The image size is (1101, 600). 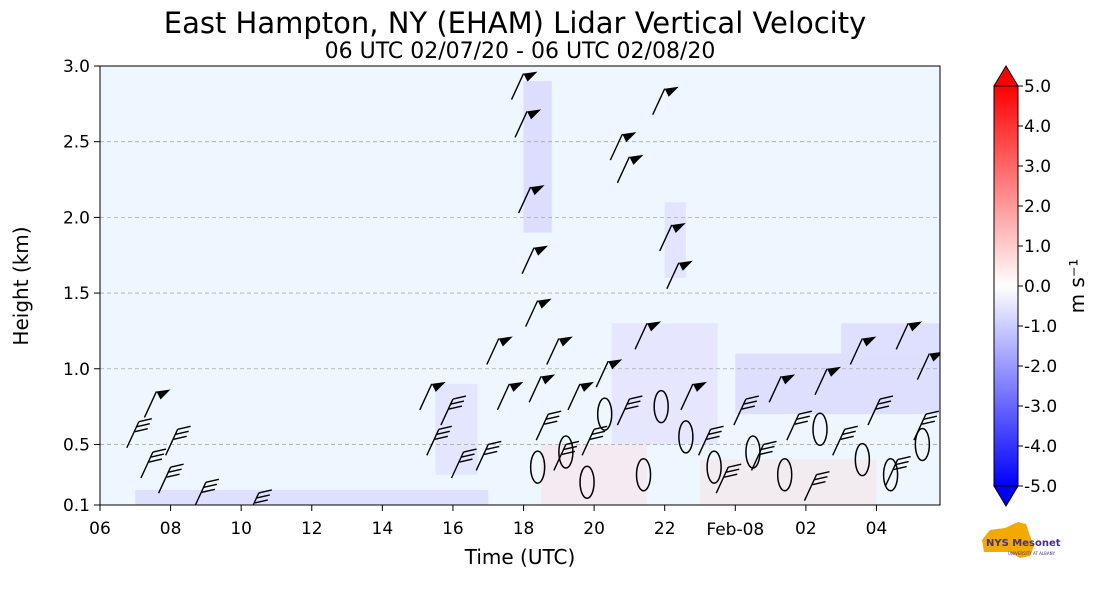 I want to click on x-tick-label: 04, so click(x=877, y=529).